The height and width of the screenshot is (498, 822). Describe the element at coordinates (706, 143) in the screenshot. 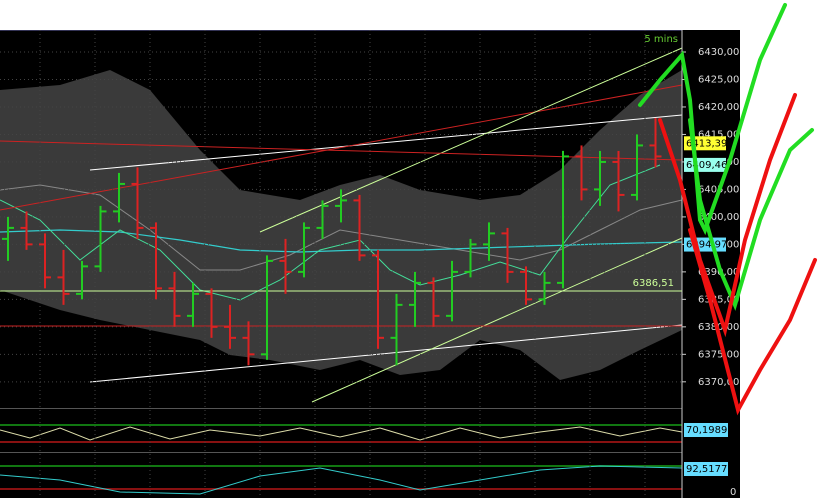

I see `price-tag-label: 6413,39` at that location.